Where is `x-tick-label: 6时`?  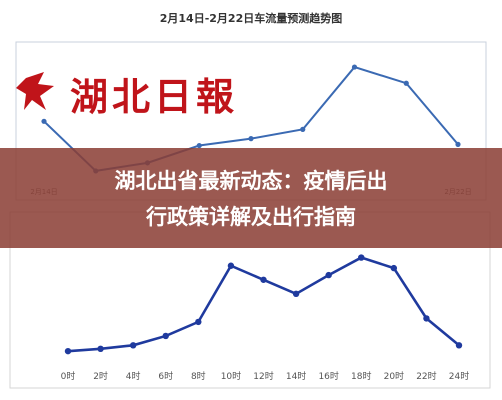 x-tick-label: 6时 is located at coordinates (165, 376).